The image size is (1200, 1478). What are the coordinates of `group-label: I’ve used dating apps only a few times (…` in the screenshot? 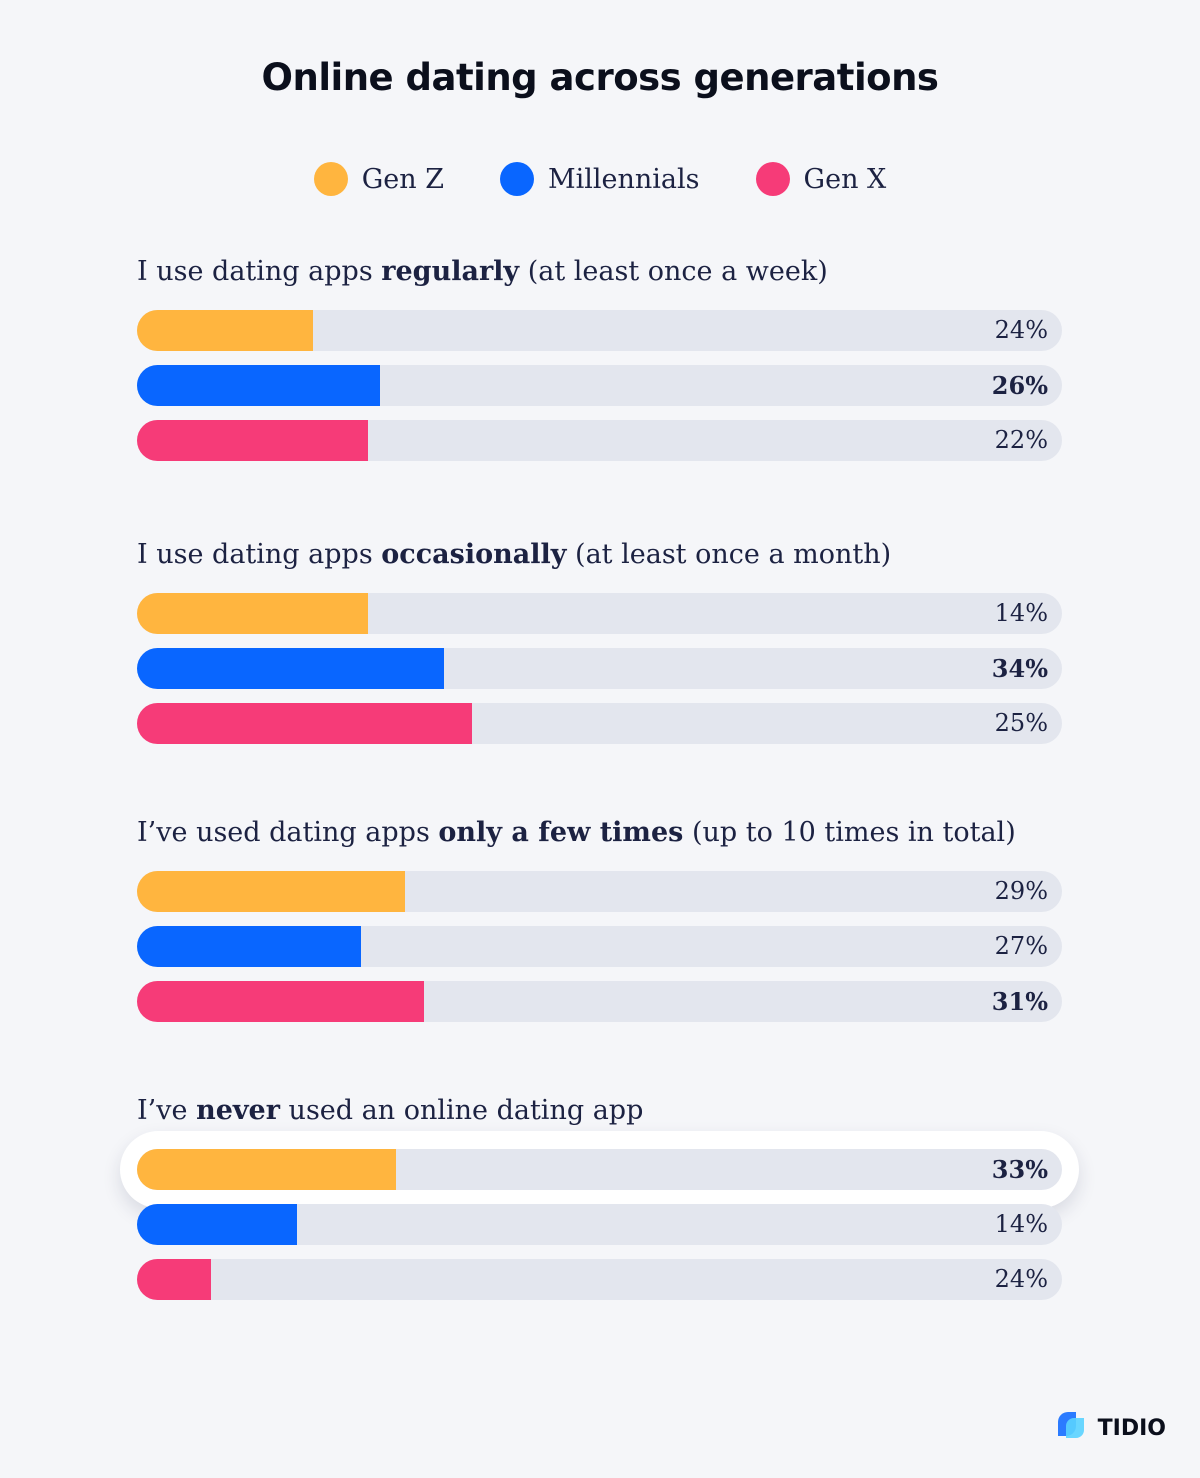 It's located at (599, 833).